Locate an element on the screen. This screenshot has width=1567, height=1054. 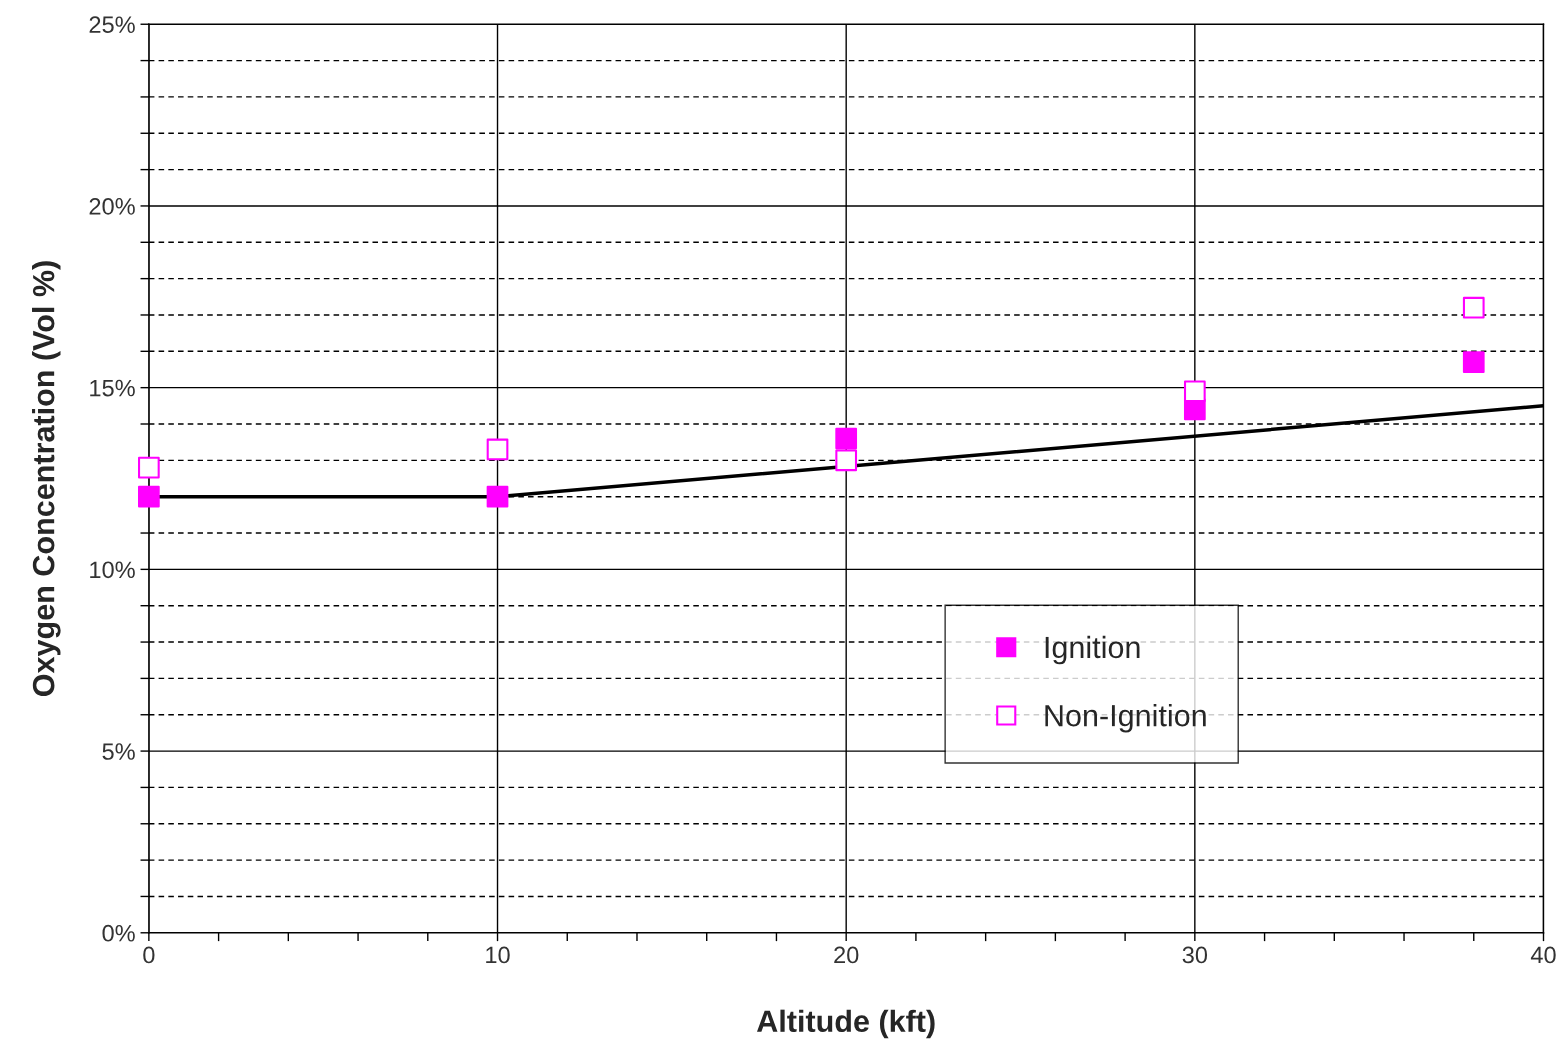
y-tick-label: 5% is located at coordinates (118, 751).